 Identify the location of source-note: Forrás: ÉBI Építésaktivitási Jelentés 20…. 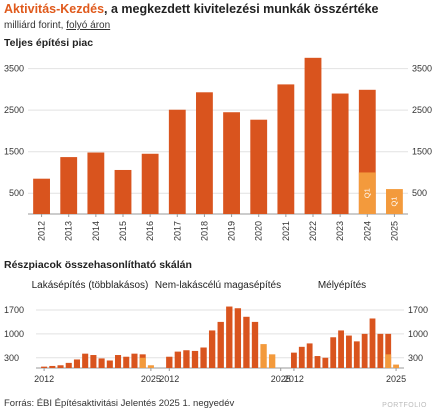
(119, 403).